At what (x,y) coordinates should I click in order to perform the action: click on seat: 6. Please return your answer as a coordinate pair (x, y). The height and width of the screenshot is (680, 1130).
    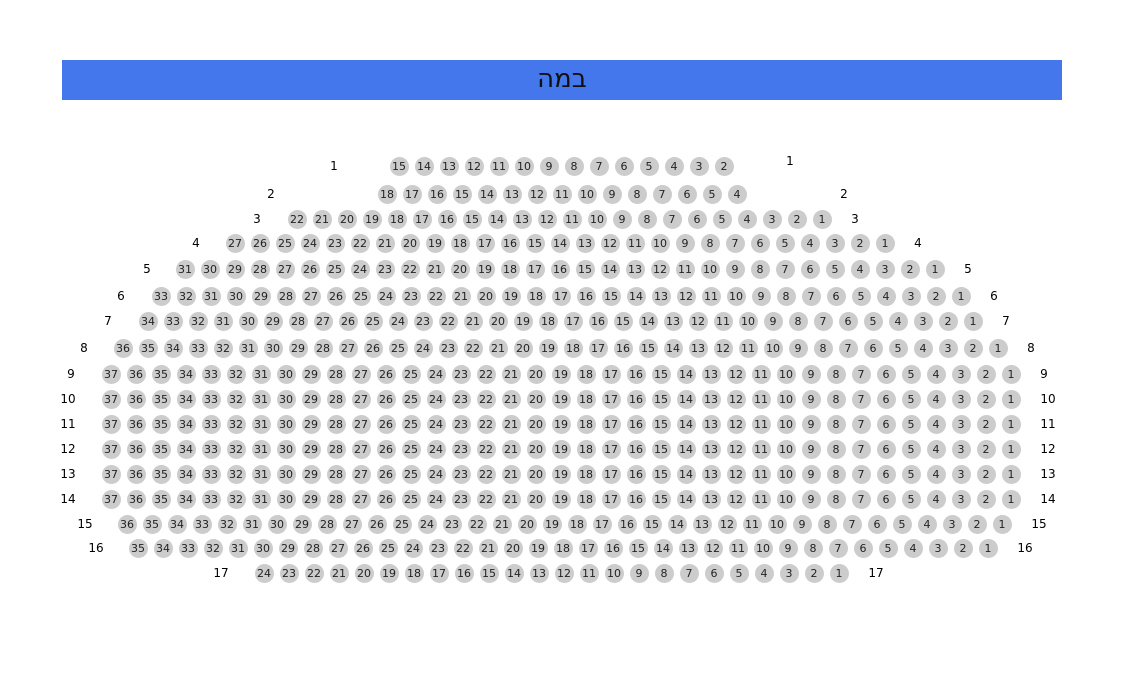
    Looking at the image, I should click on (624, 166).